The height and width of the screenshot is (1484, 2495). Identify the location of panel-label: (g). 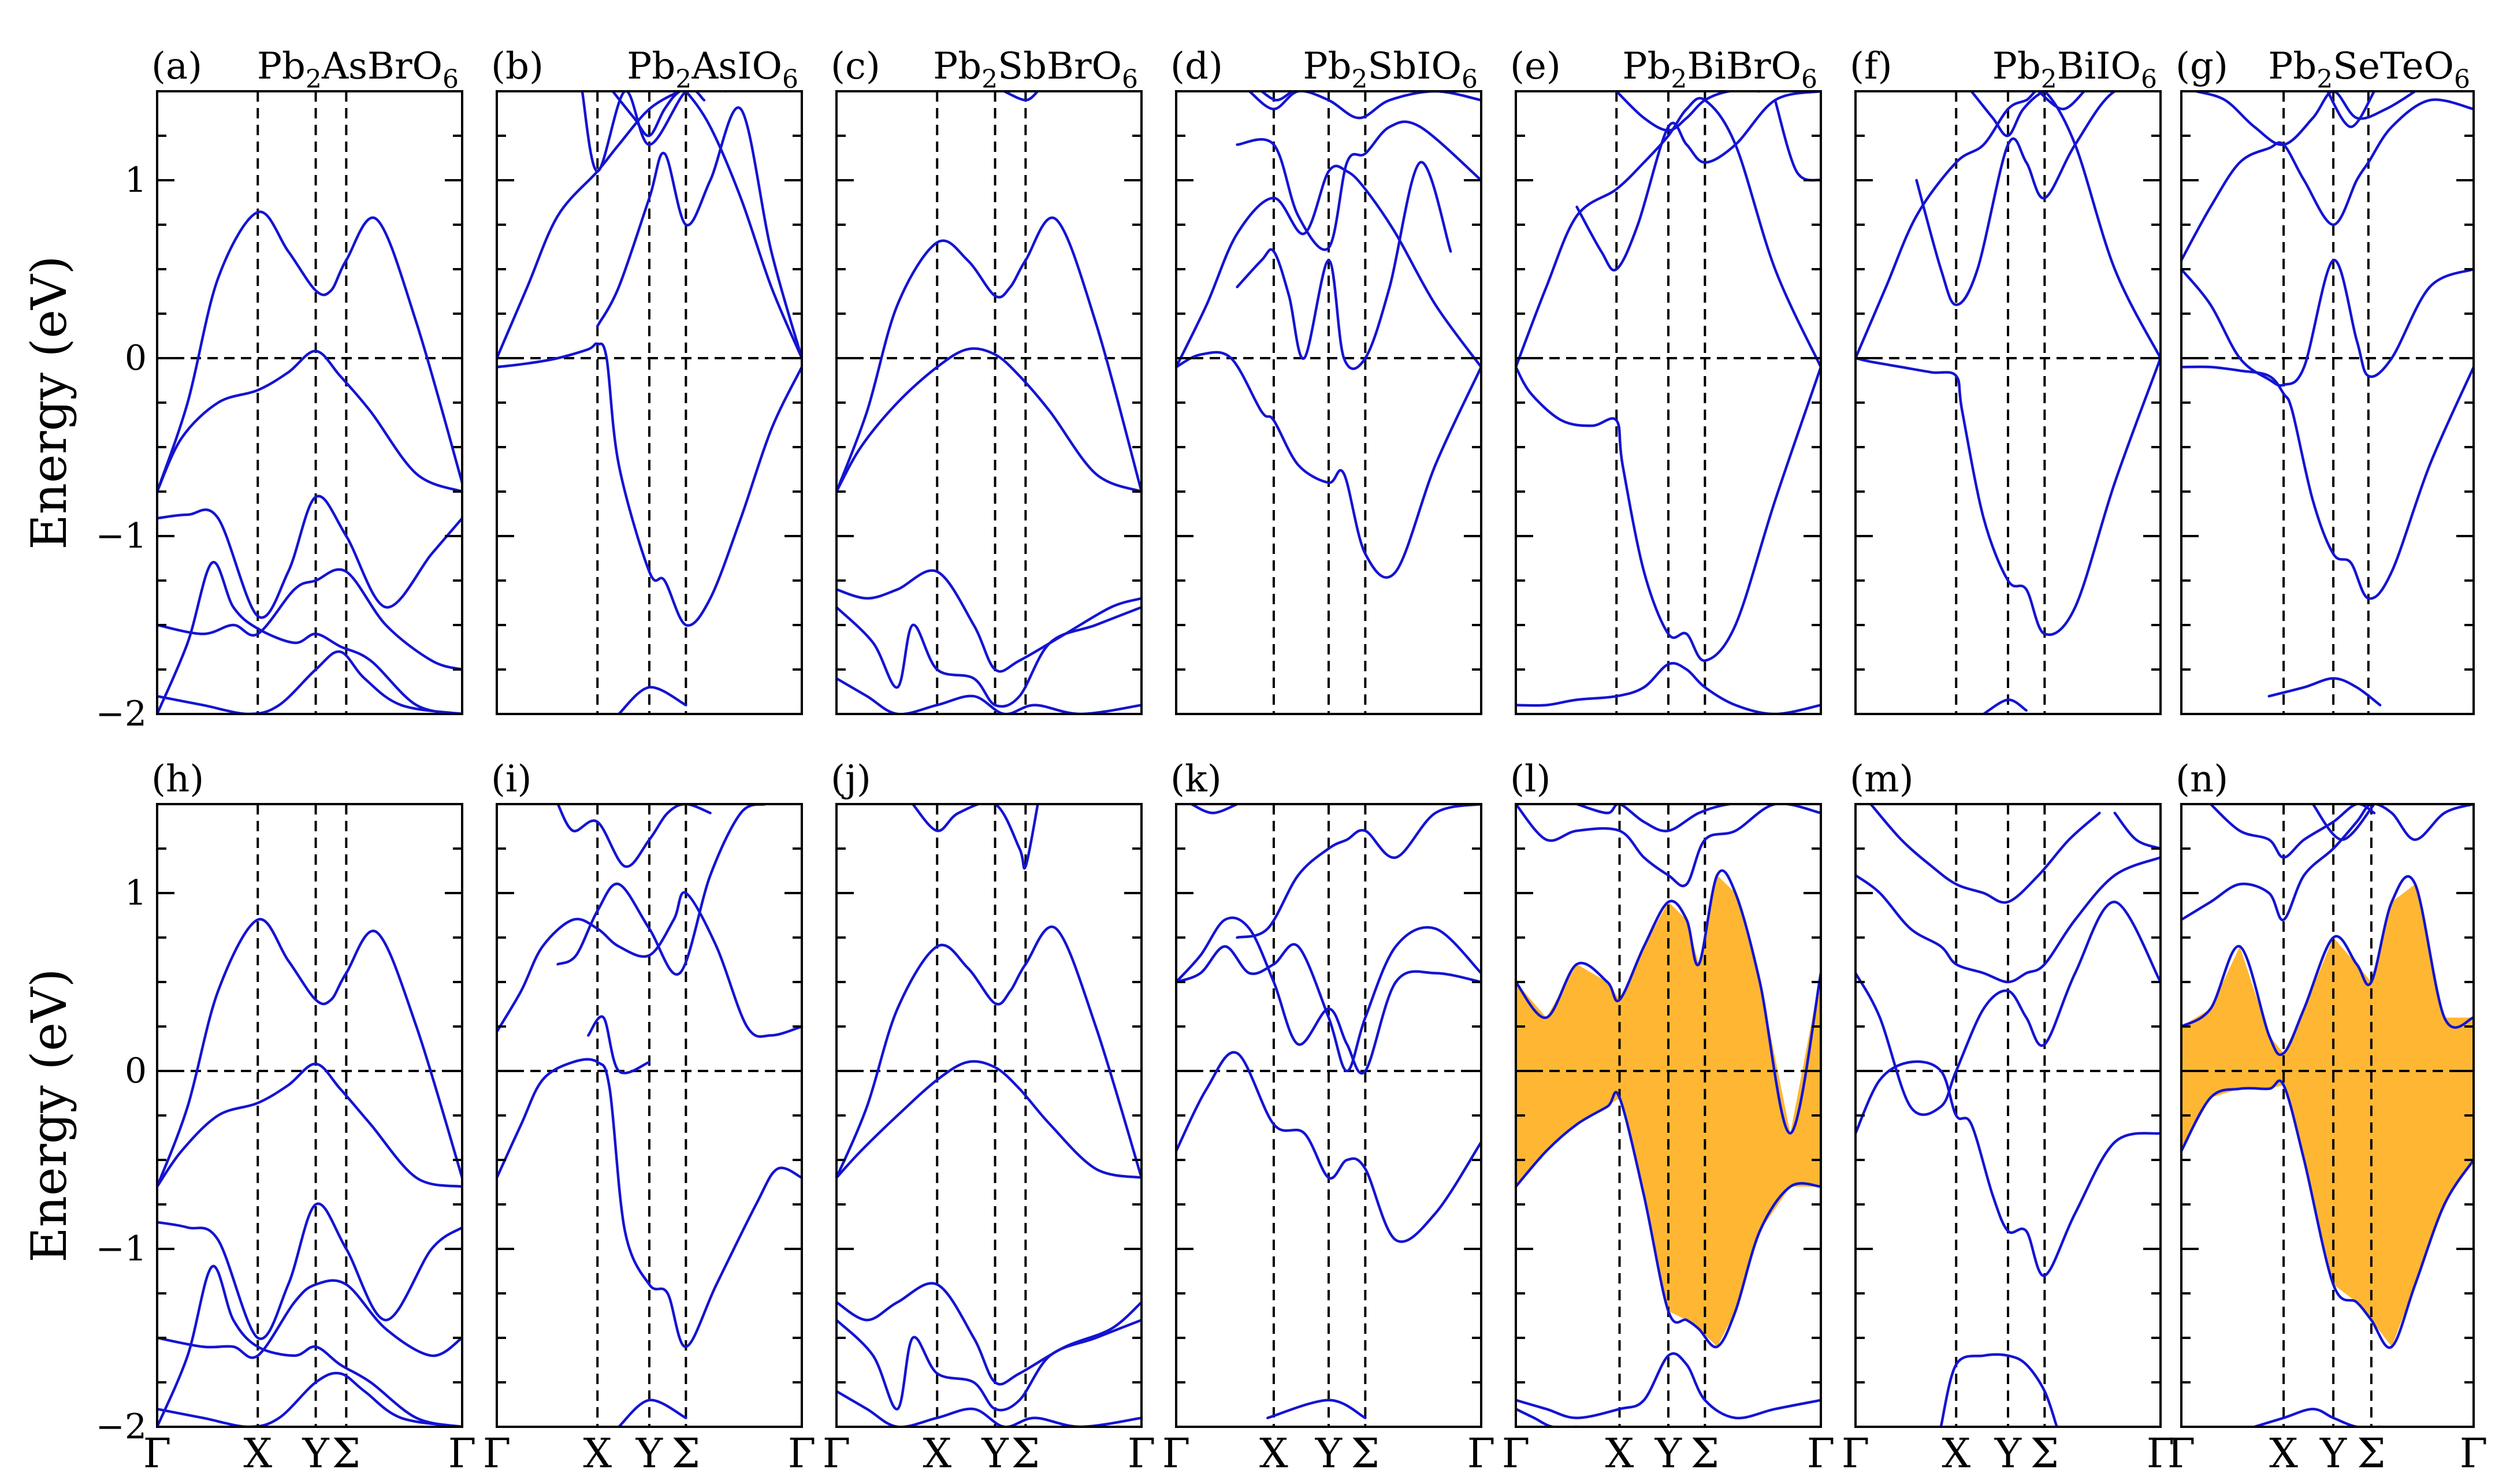
(2202, 66).